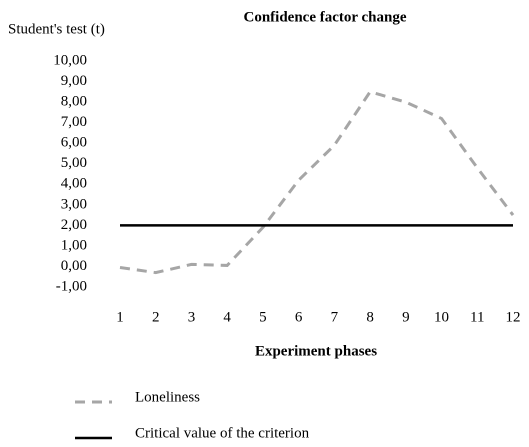 This screenshot has width=529, height=447. Describe the element at coordinates (120, 317) in the screenshot. I see `x-tick-label: 1` at that location.